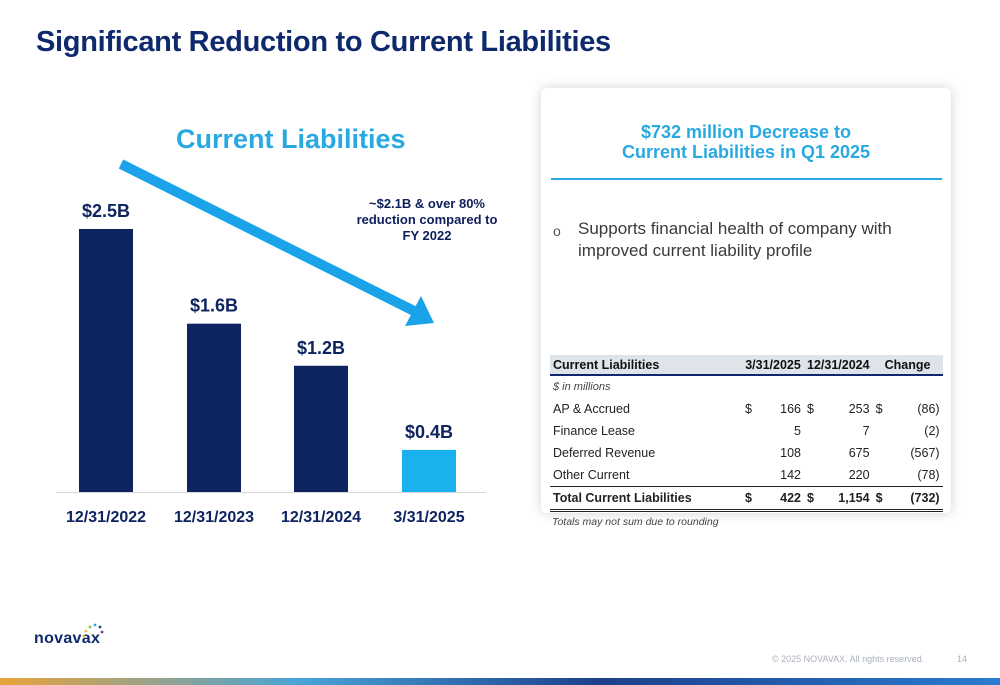  Describe the element at coordinates (646, 365) in the screenshot. I see `table-header-label: Current Liabilities` at that location.